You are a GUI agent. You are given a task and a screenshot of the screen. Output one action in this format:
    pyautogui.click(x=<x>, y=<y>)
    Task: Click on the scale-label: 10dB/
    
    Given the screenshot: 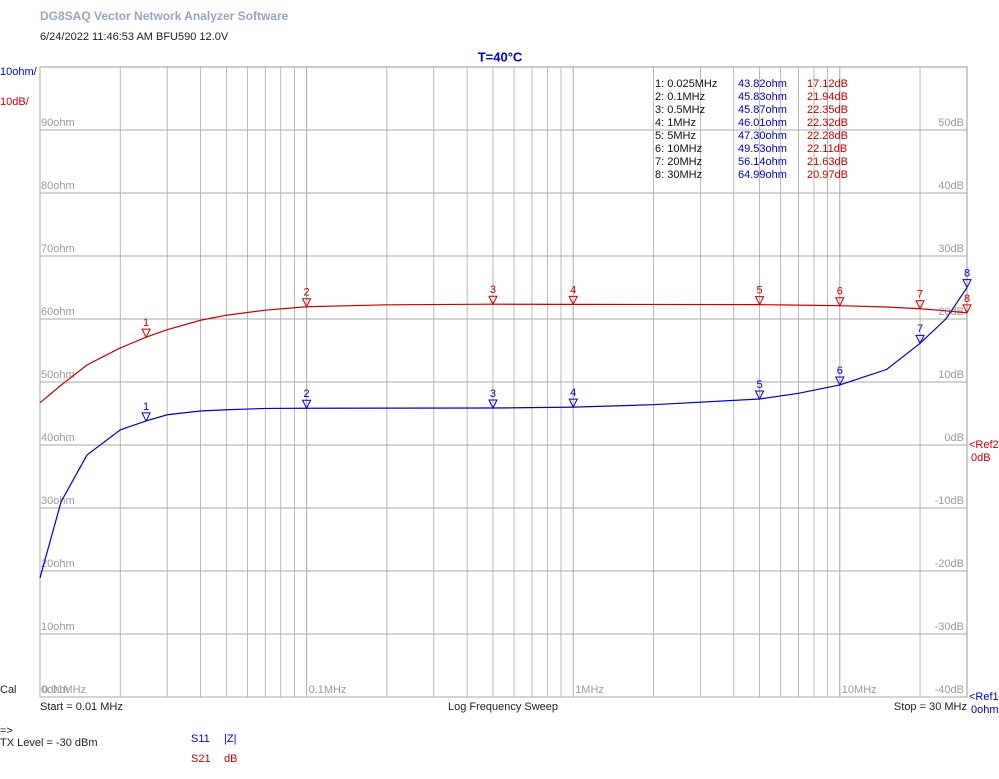 What is the action you would take?
    pyautogui.click(x=15, y=102)
    